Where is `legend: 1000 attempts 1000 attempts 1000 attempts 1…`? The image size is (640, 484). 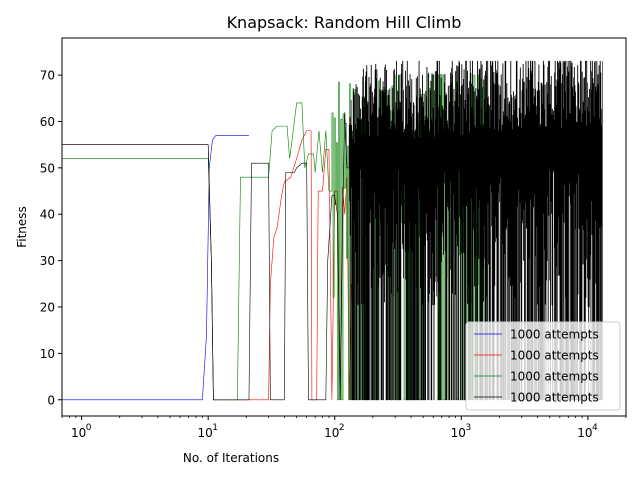
legend: 1000 attempts 1000 attempts 1000 attempts 1… is located at coordinates (543, 366).